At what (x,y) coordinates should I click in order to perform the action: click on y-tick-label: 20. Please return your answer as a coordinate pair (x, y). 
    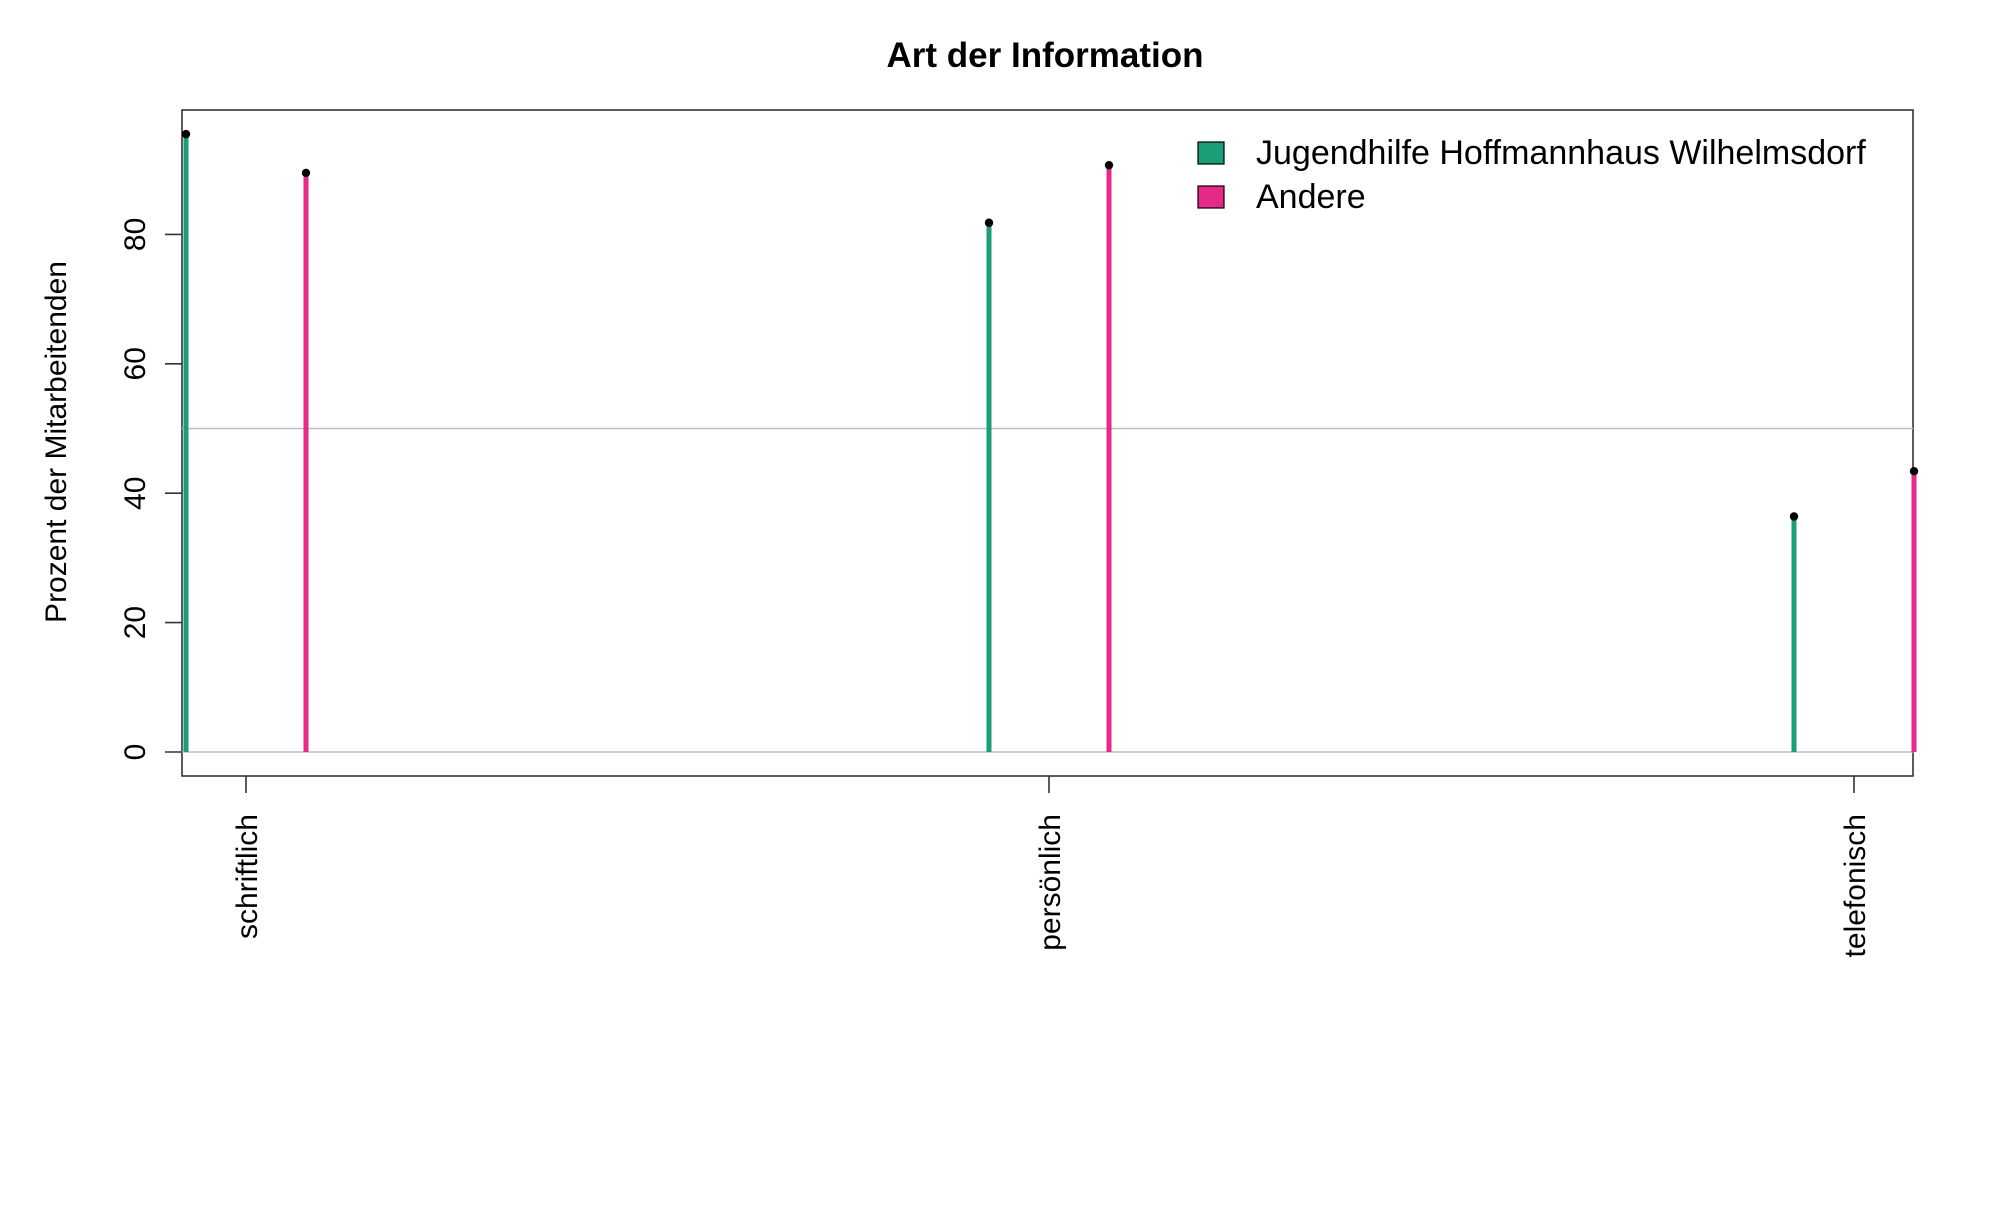
    Looking at the image, I should click on (135, 622).